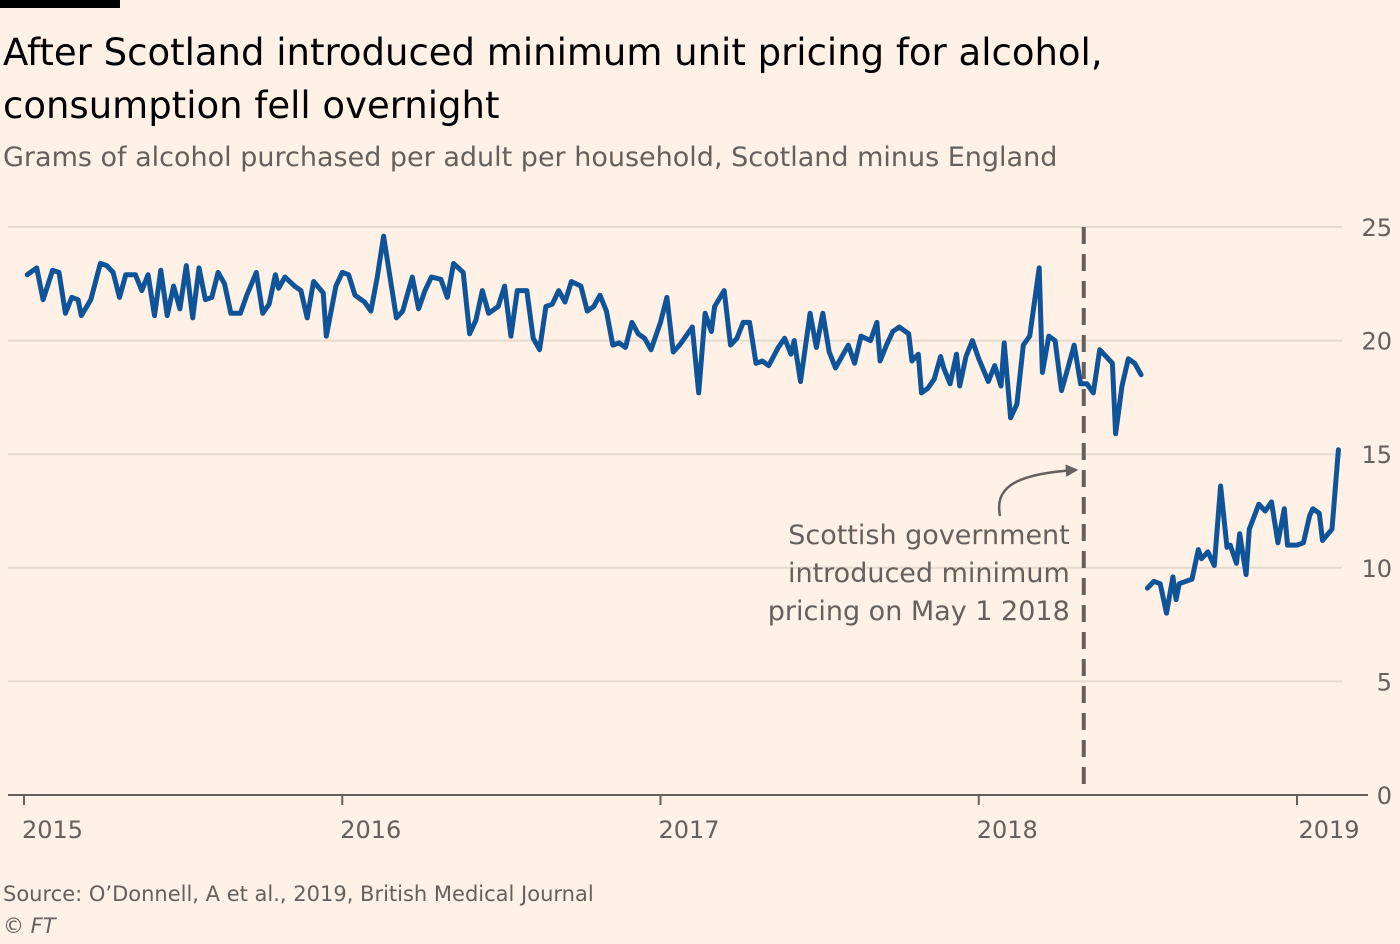 The width and height of the screenshot is (1400, 944). I want to click on x-tick-label-2017: 2017, so click(689, 830).